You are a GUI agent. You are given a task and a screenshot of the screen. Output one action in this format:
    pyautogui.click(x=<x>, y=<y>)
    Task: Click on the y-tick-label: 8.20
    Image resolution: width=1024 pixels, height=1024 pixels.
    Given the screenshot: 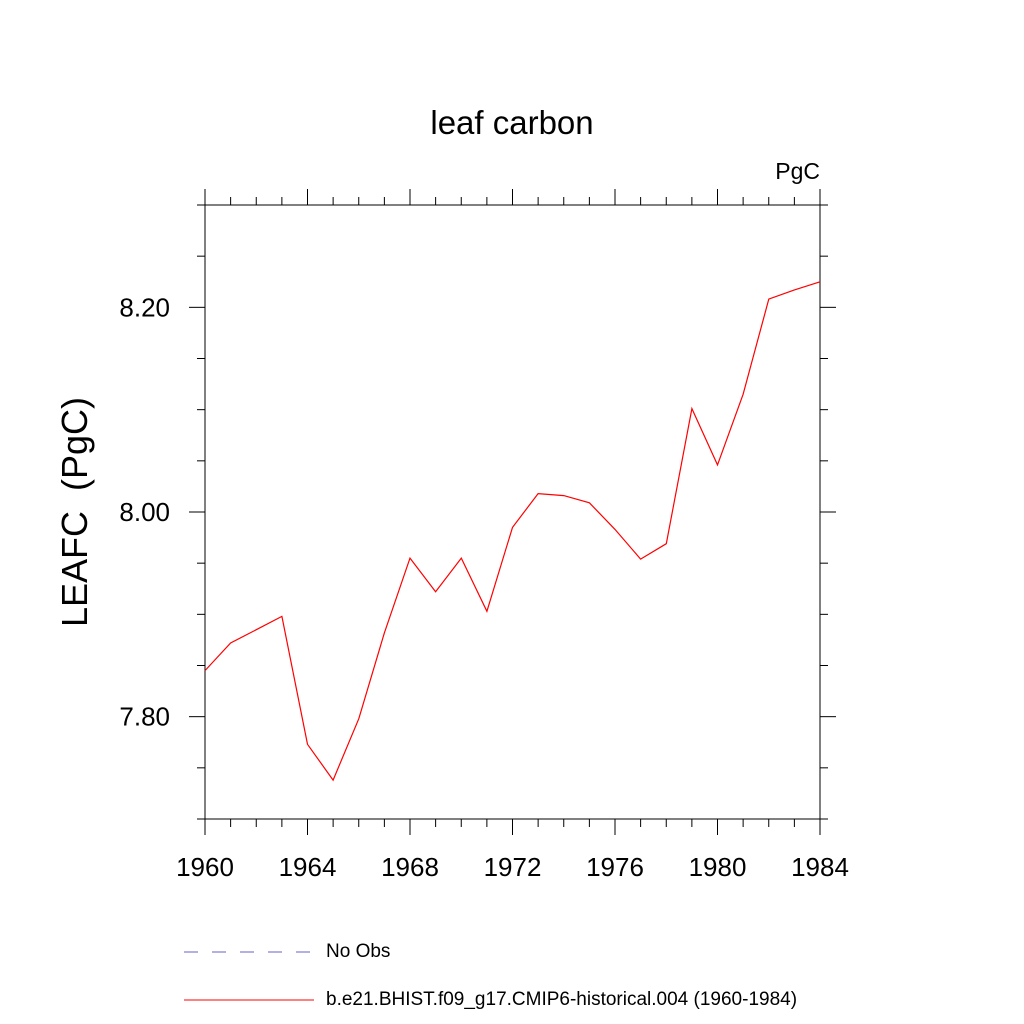 What is the action you would take?
    pyautogui.click(x=144, y=307)
    